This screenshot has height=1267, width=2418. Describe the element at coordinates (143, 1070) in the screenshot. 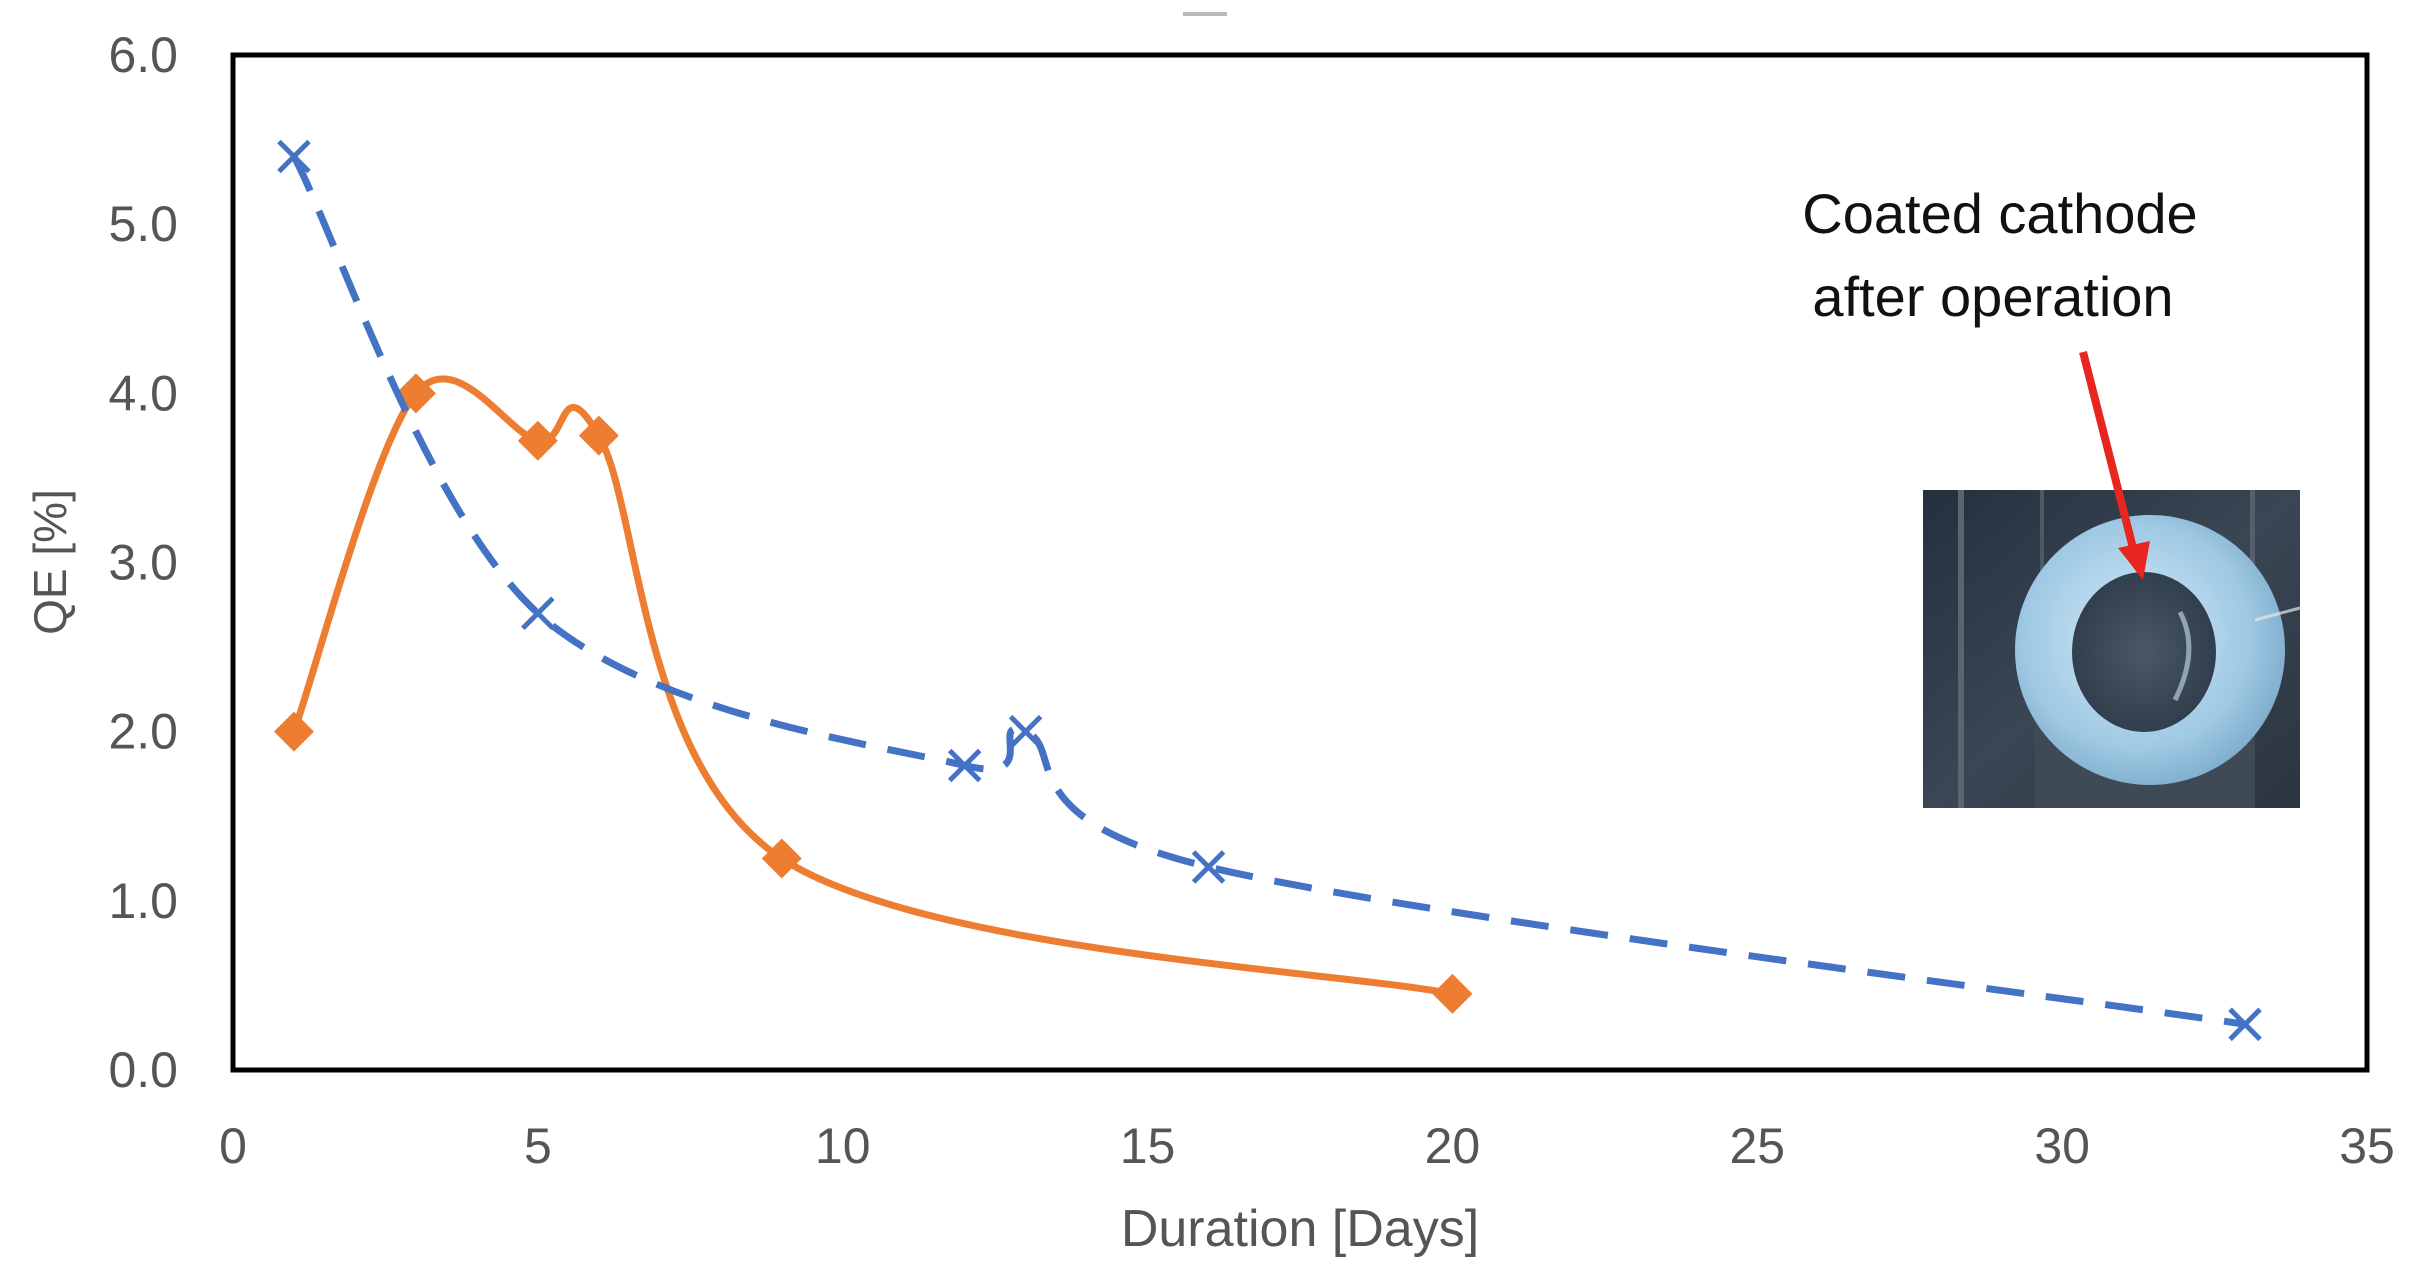

I see `y-tick-label: 0.0` at that location.